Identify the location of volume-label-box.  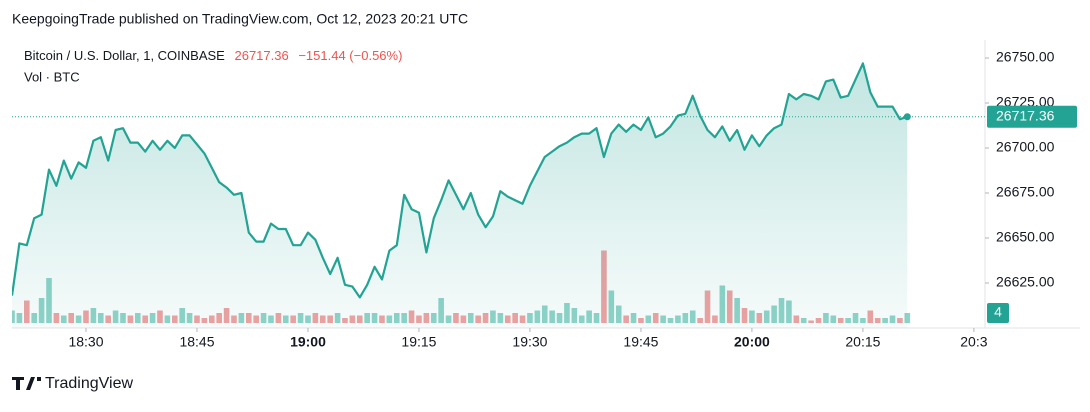
(998, 313).